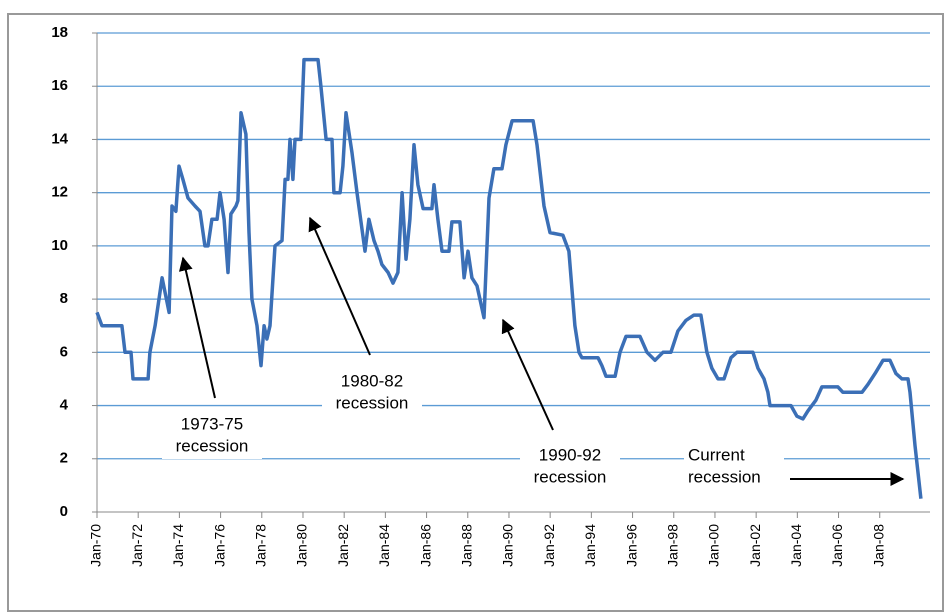  What do you see at coordinates (631, 545) in the screenshot?
I see `x-tick-label: Jan-96` at bounding box center [631, 545].